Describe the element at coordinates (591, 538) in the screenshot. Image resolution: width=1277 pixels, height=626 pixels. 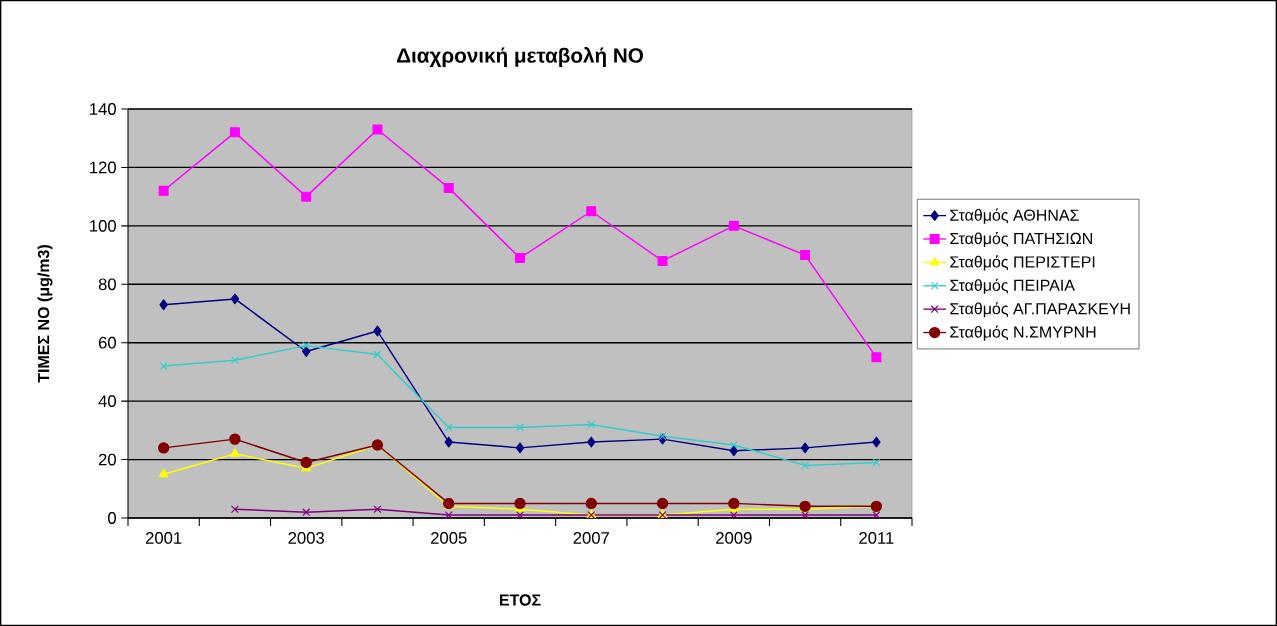
I see `x-tick-label: 2007` at that location.